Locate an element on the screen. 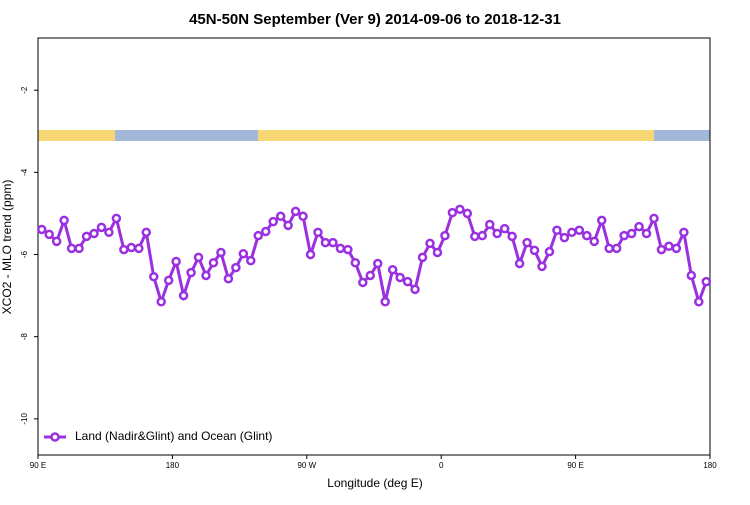  x-tick-label: 0 is located at coordinates (441, 465).